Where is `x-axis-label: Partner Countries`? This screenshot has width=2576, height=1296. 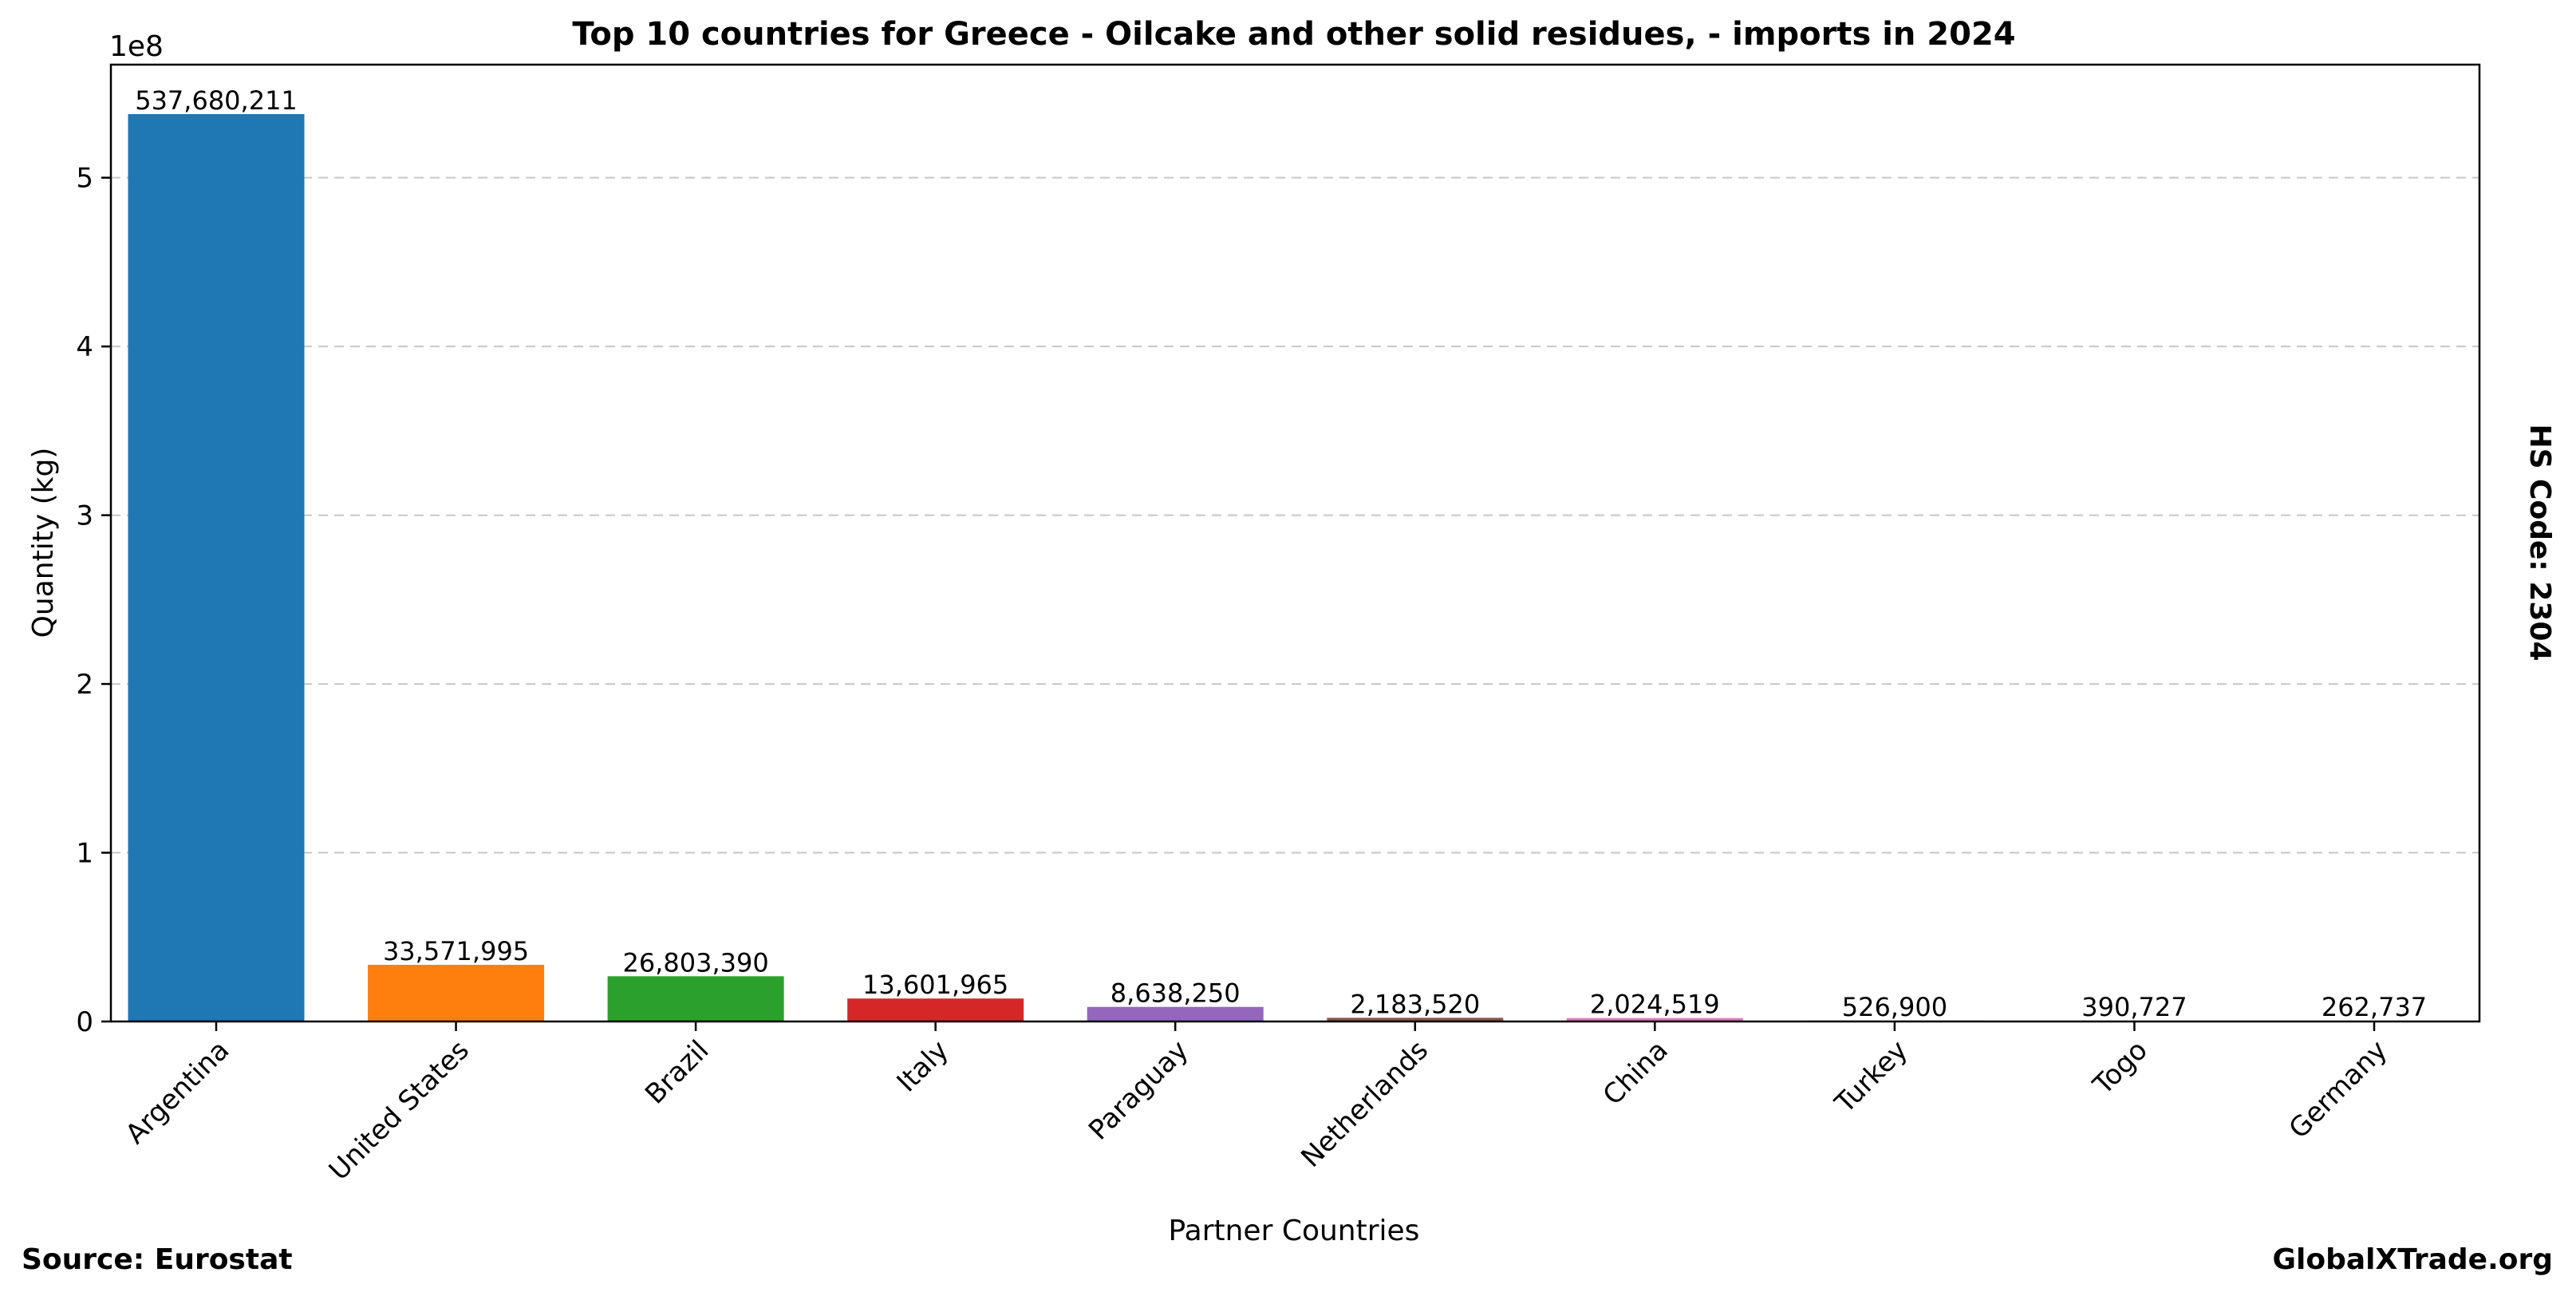
x-axis-label: Partner Countries is located at coordinates (1294, 1231).